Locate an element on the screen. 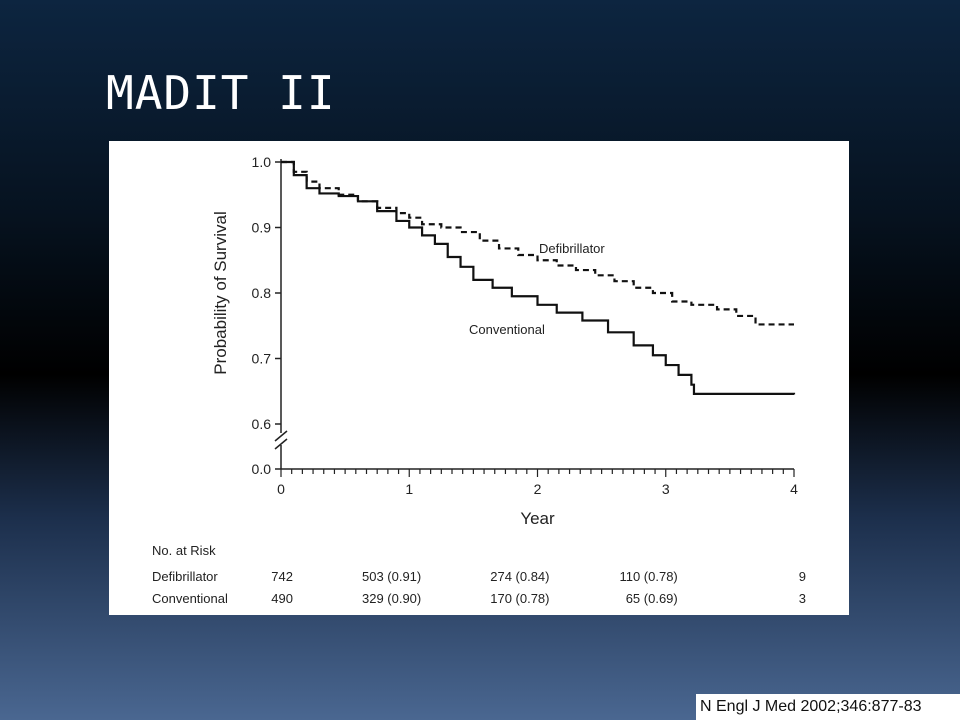 The image size is (960, 720). at-risk-value: 503 (0.91) is located at coordinates (391, 576).